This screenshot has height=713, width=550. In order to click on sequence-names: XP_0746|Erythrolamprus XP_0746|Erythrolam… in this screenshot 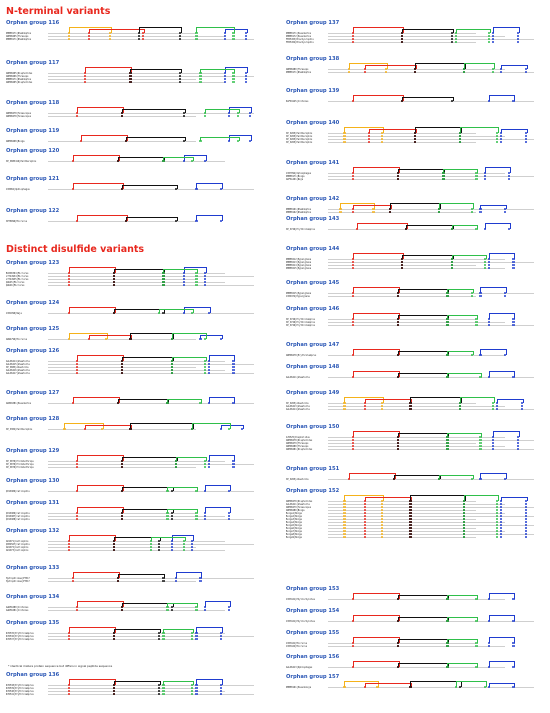, I will do `click(306, 322)`.